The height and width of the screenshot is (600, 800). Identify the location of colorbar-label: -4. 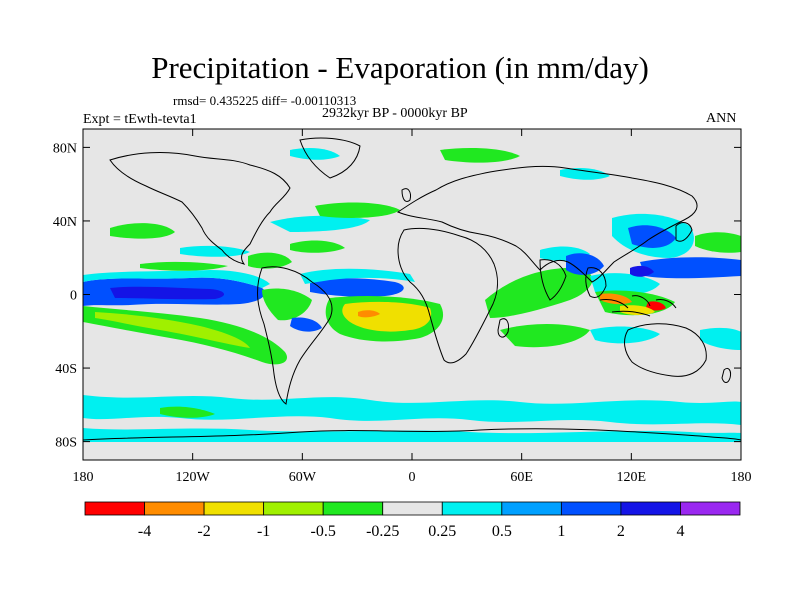
(144, 531).